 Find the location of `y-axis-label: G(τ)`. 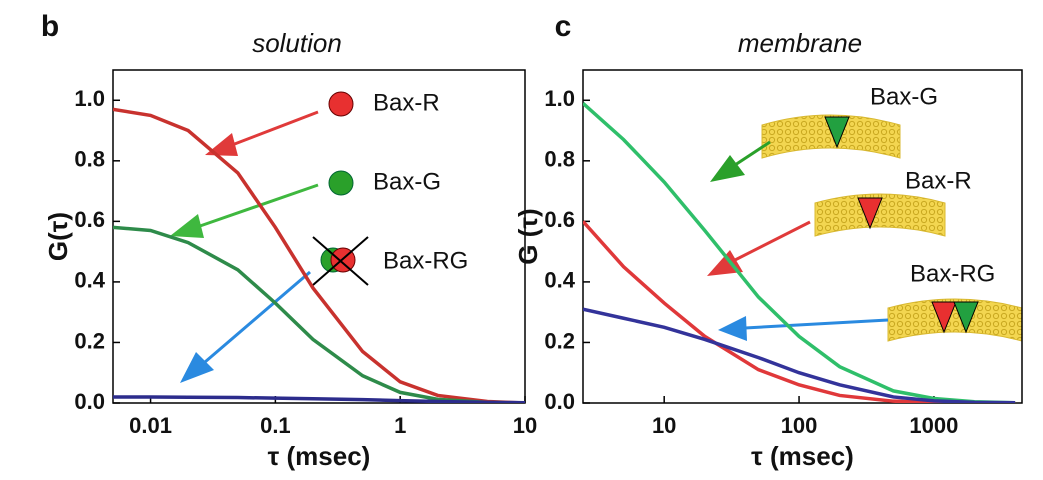

y-axis-label: G(τ) is located at coordinates (58, 236).